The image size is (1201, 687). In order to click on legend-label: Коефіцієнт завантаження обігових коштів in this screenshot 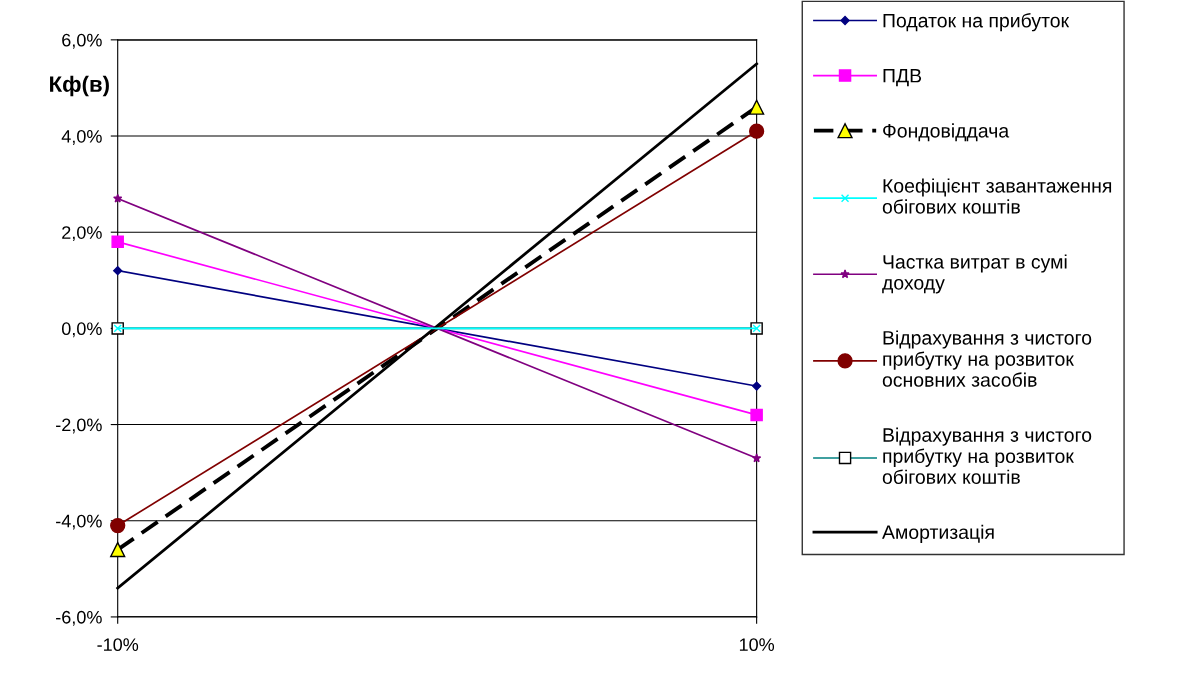, I will do `click(997, 196)`.